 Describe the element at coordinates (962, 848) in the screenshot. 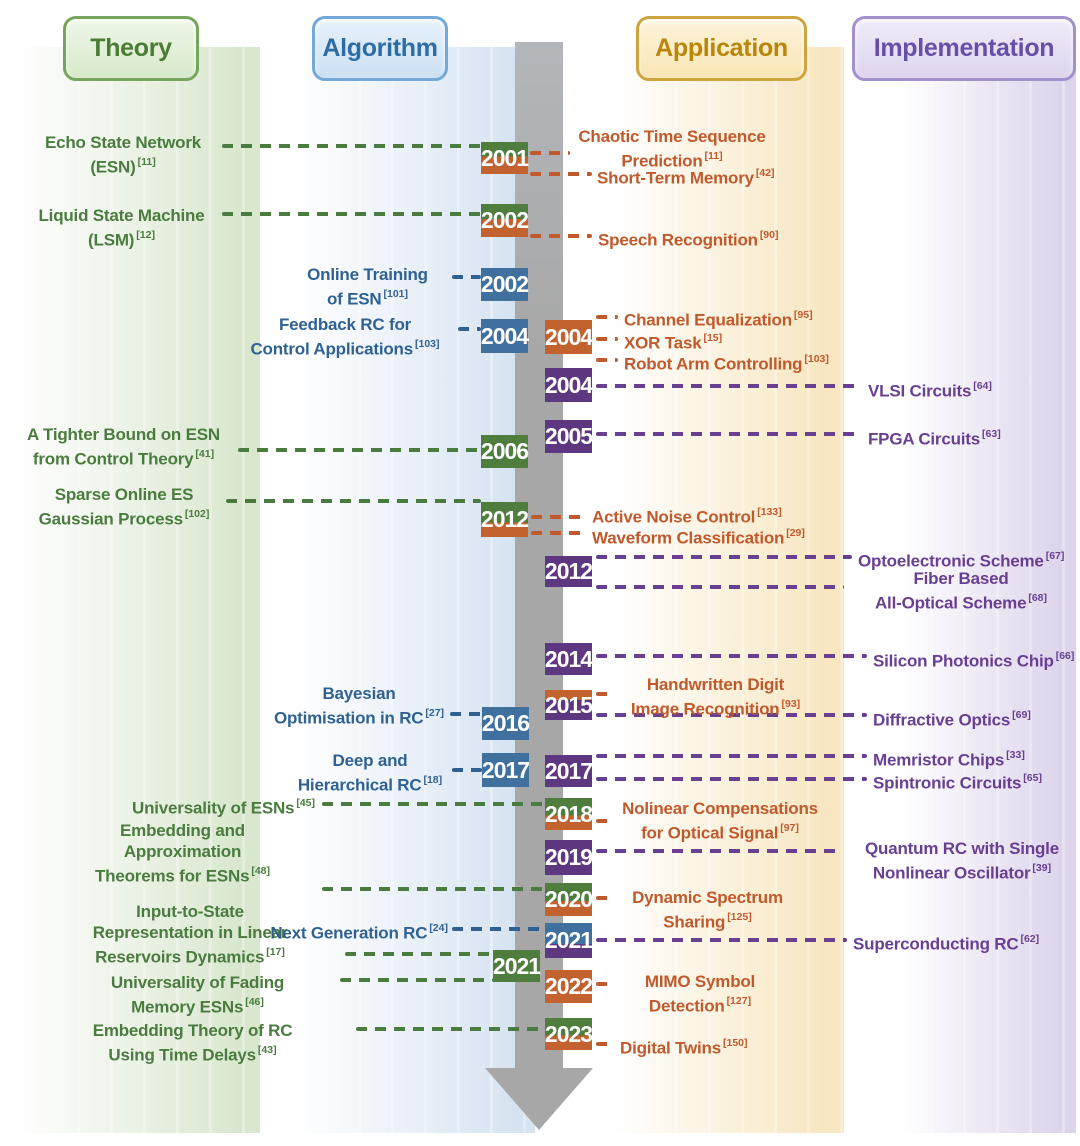

I see `label-line: Quantum RC with Single` at that location.